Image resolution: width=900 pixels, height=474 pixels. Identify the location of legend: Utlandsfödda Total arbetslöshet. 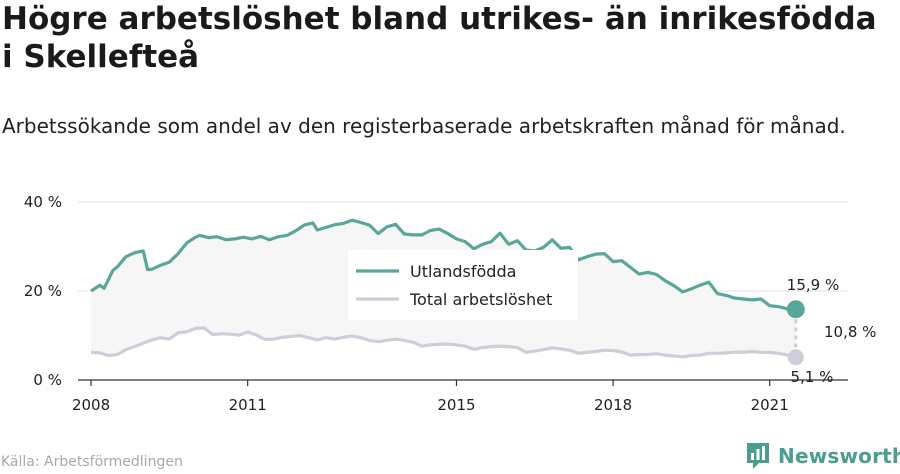
(463, 285).